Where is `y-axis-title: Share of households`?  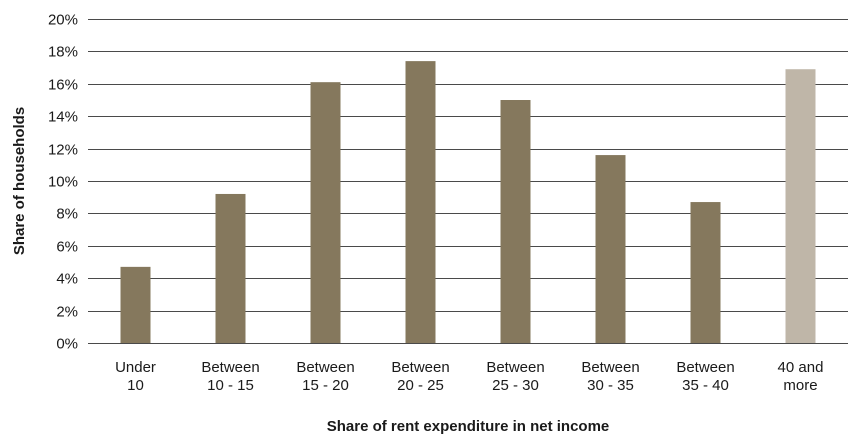
y-axis-title: Share of households is located at coordinates (19, 181).